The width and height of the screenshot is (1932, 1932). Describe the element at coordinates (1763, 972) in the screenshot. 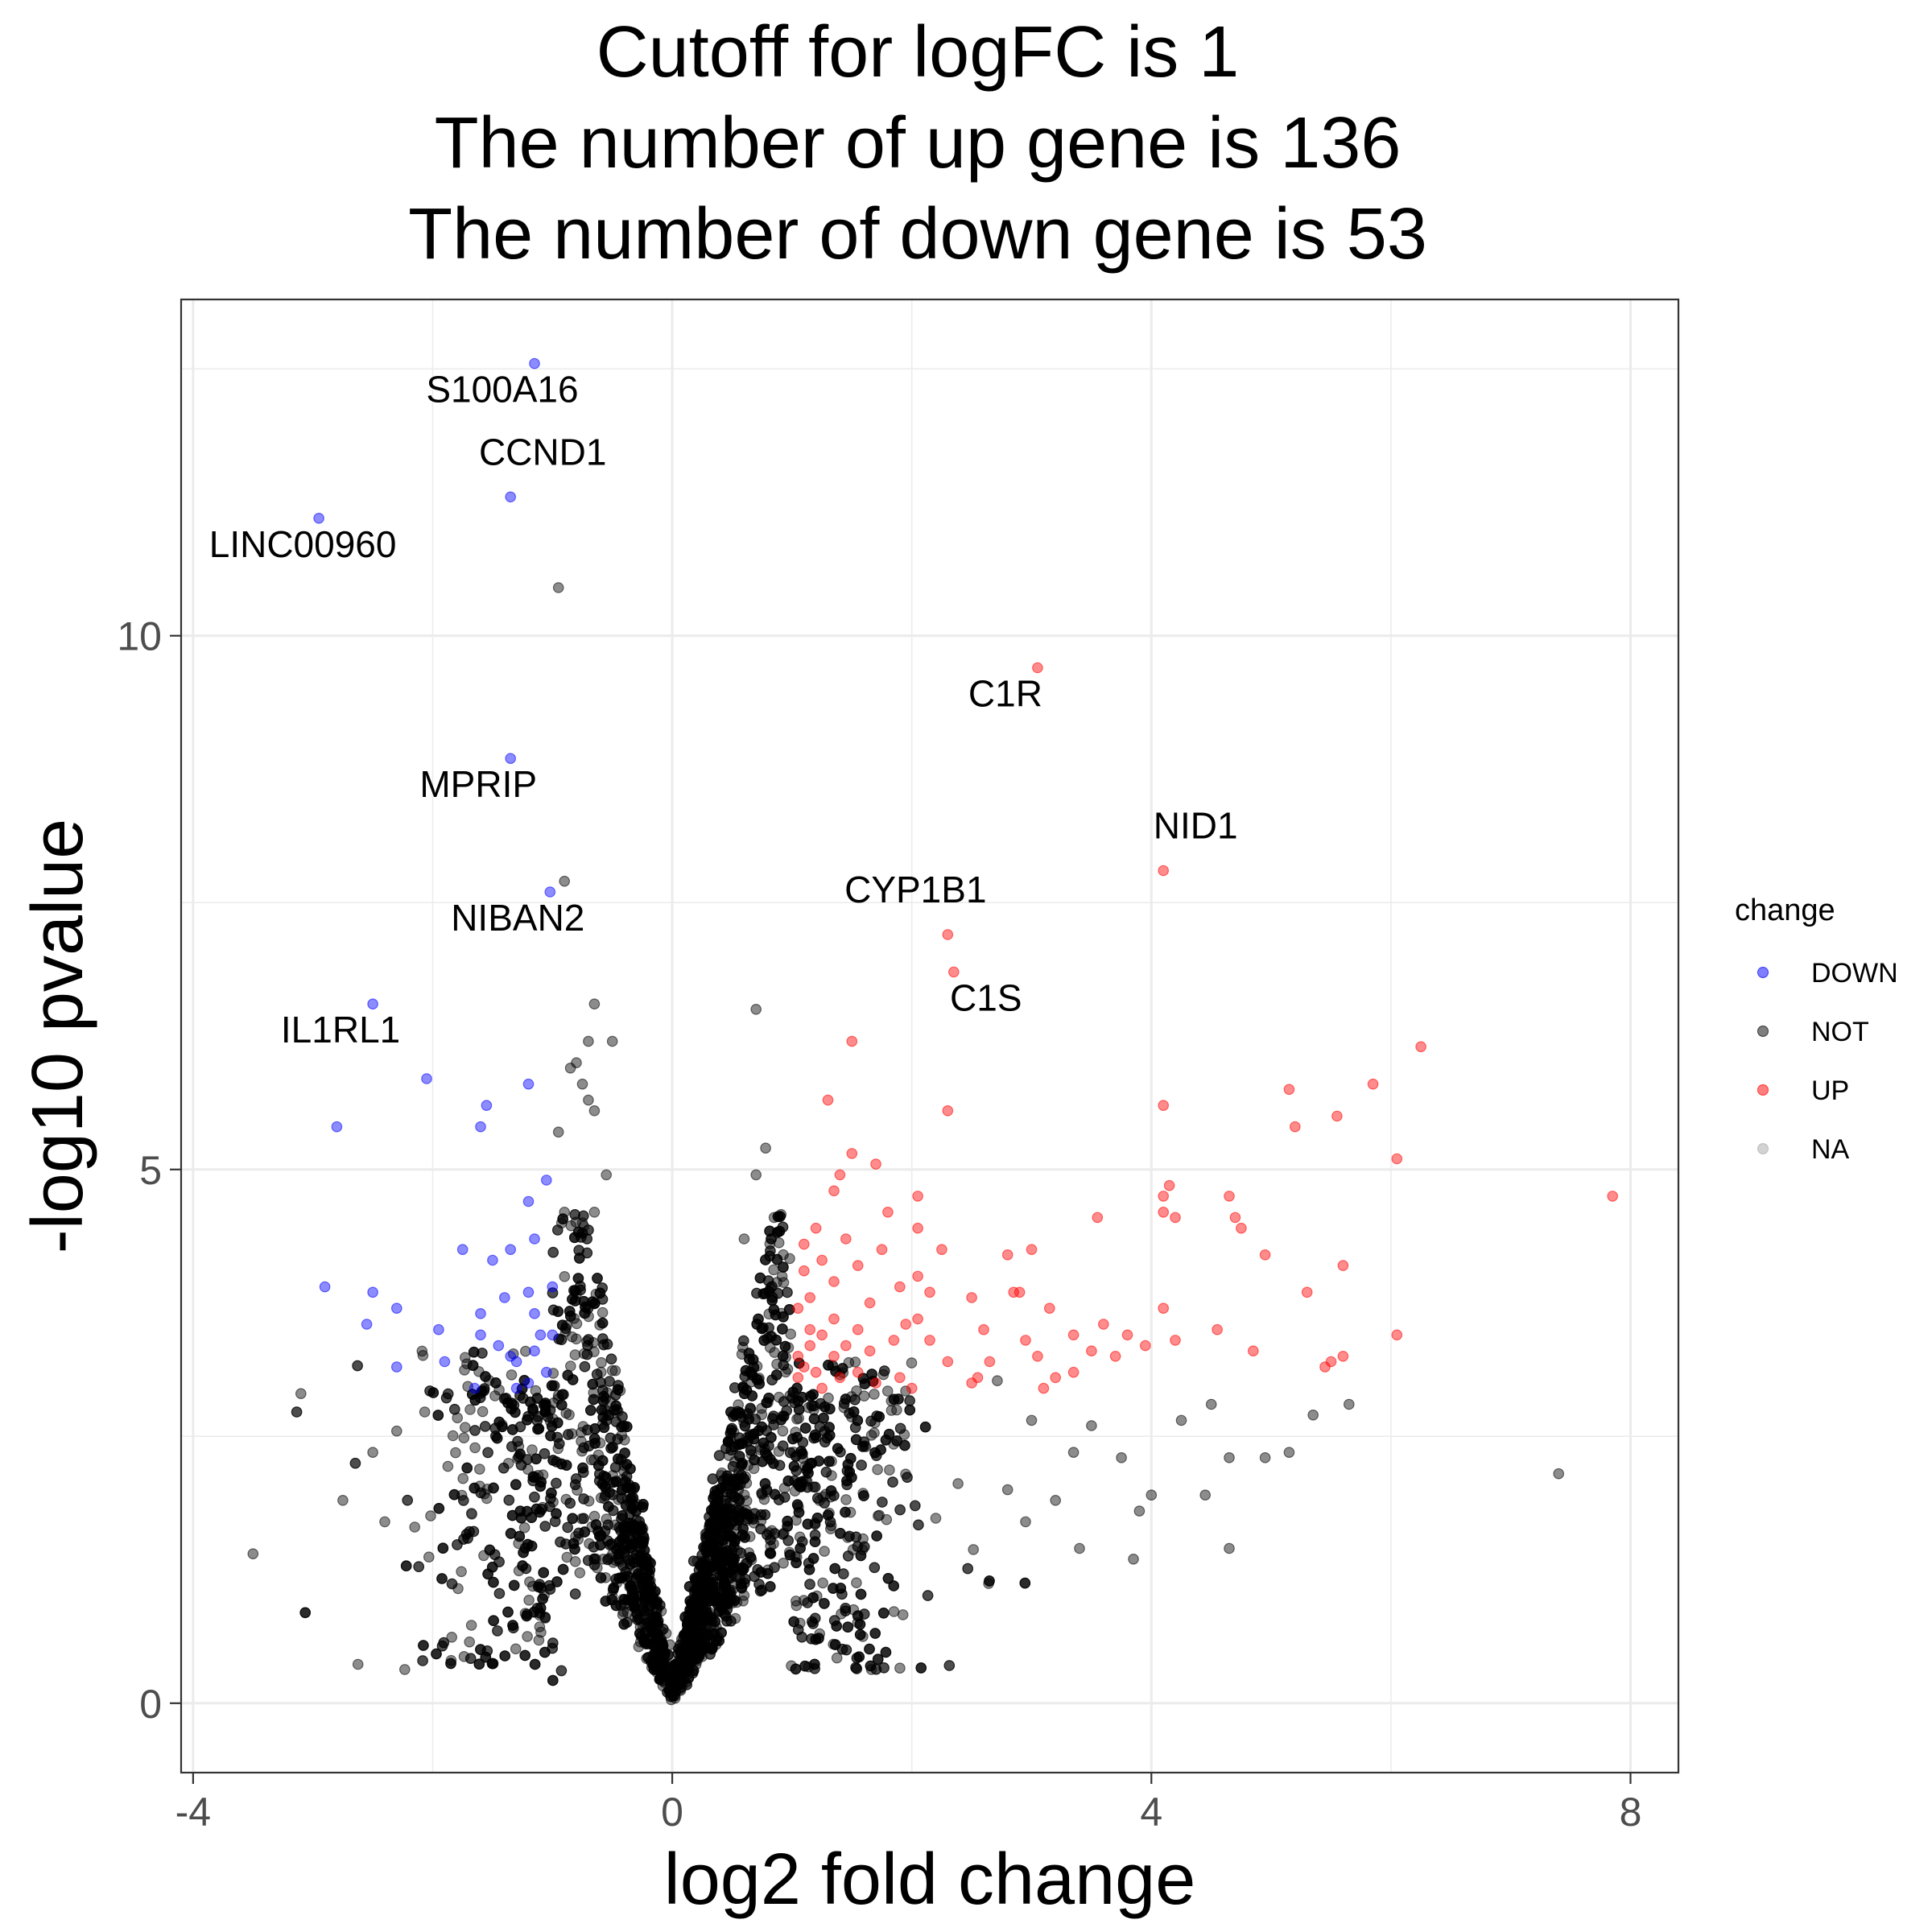

I see `legend-key-down` at that location.